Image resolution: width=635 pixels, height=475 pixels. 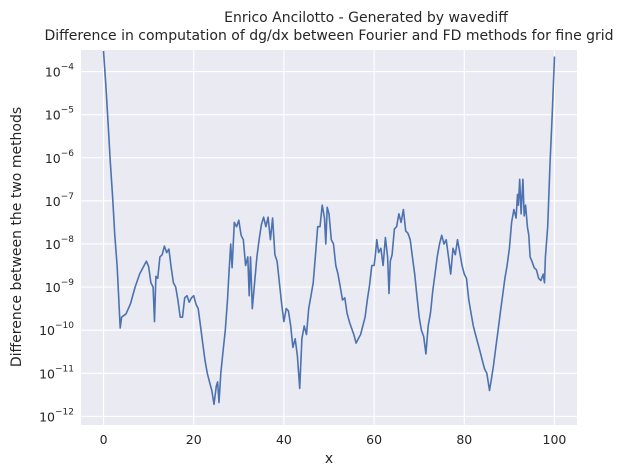 What do you see at coordinates (56, 329) in the screenshot?
I see `y-tick-label: 10⁻¹⁰` at bounding box center [56, 329].